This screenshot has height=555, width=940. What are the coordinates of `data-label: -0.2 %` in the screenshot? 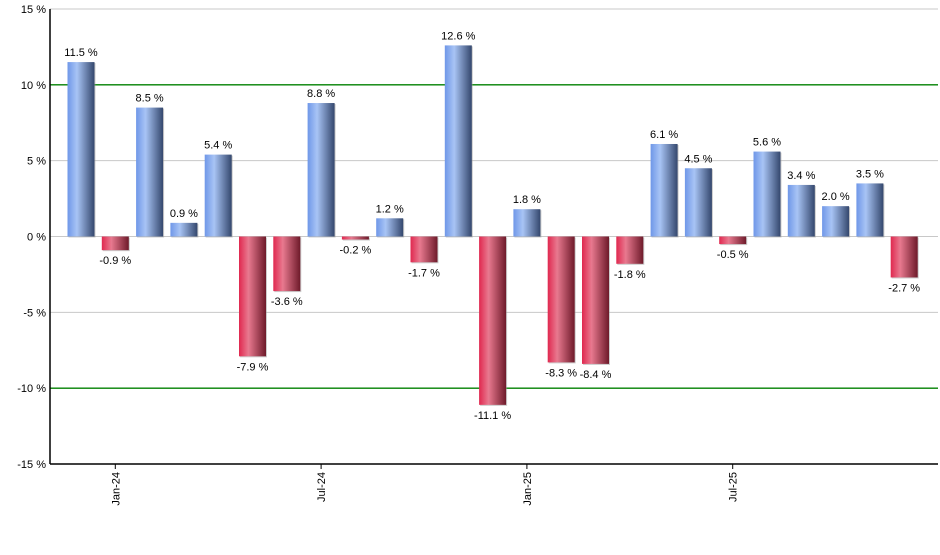 It's located at (356, 251).